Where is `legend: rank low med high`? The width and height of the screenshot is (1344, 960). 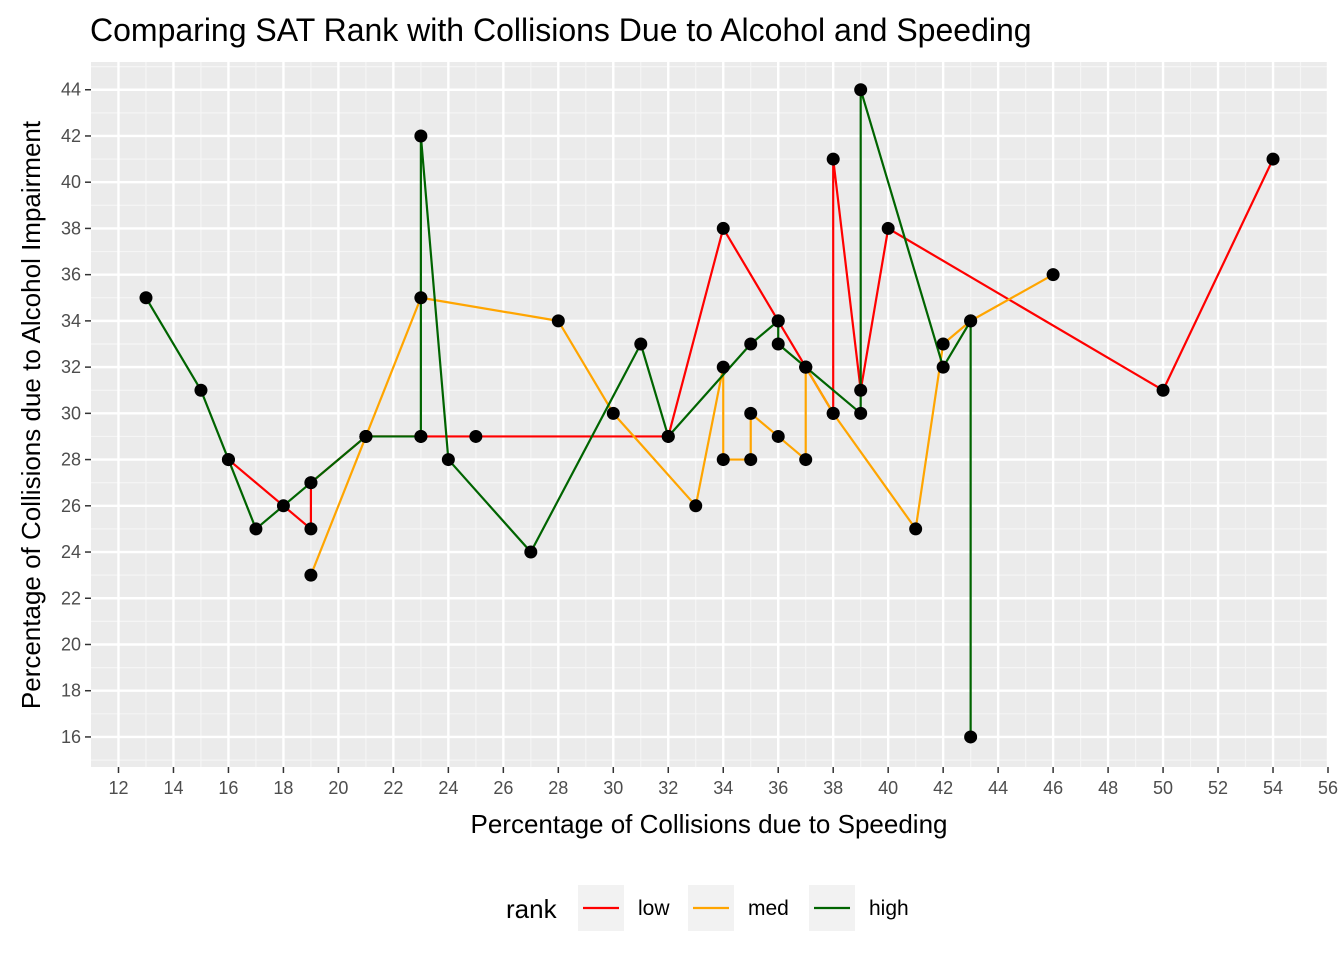
legend: rank low med high is located at coordinates (707, 908).